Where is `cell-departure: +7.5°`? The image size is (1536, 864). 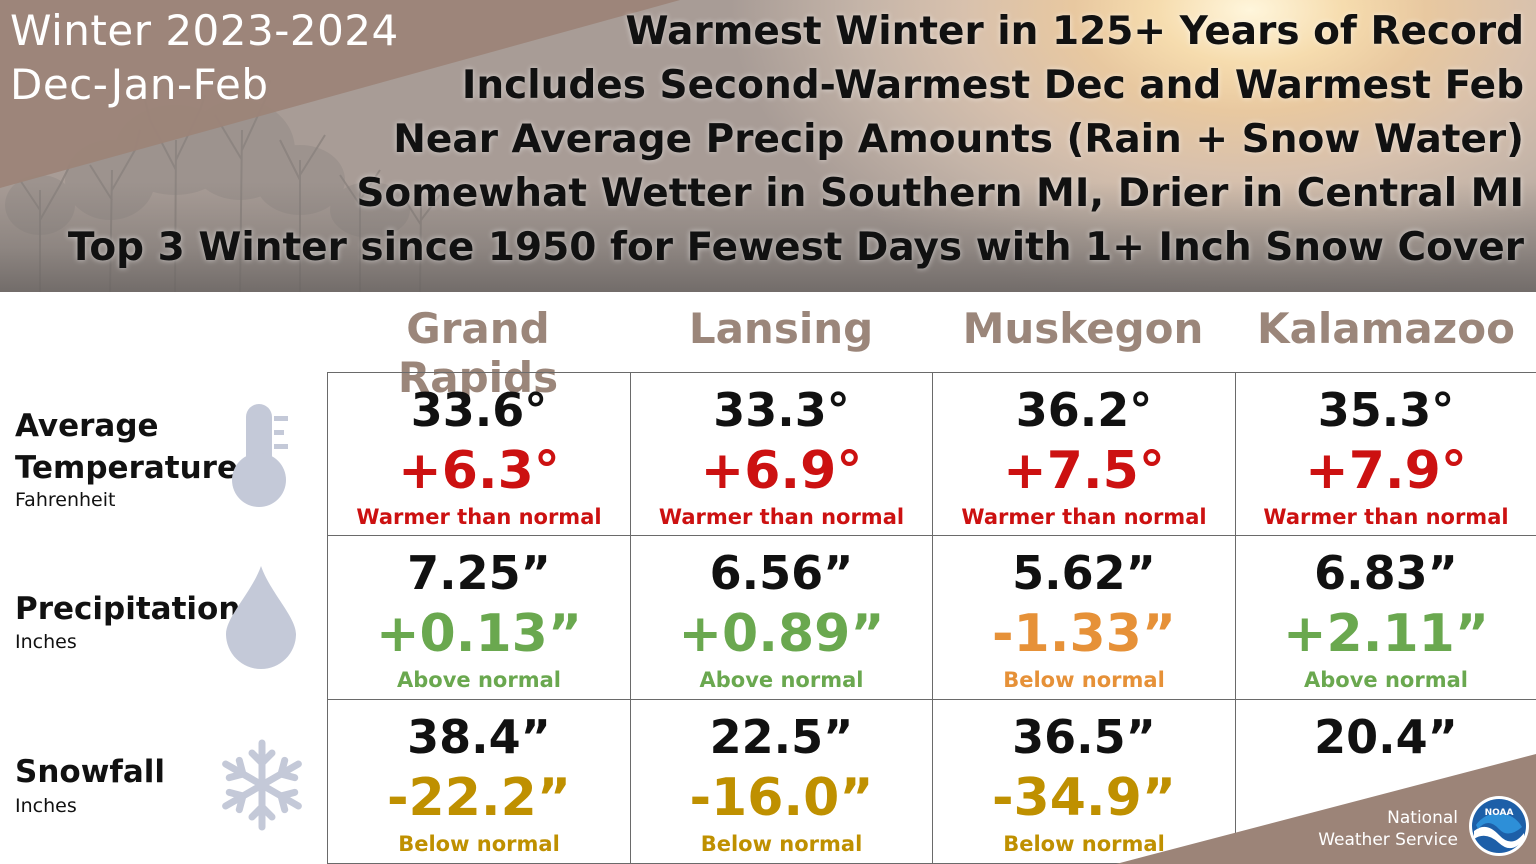 cell-departure: +7.5° is located at coordinates (1084, 471).